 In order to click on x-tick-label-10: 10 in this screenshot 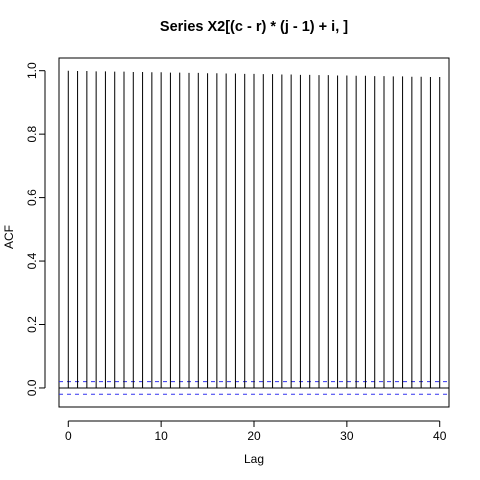, I will do `click(161, 436)`.